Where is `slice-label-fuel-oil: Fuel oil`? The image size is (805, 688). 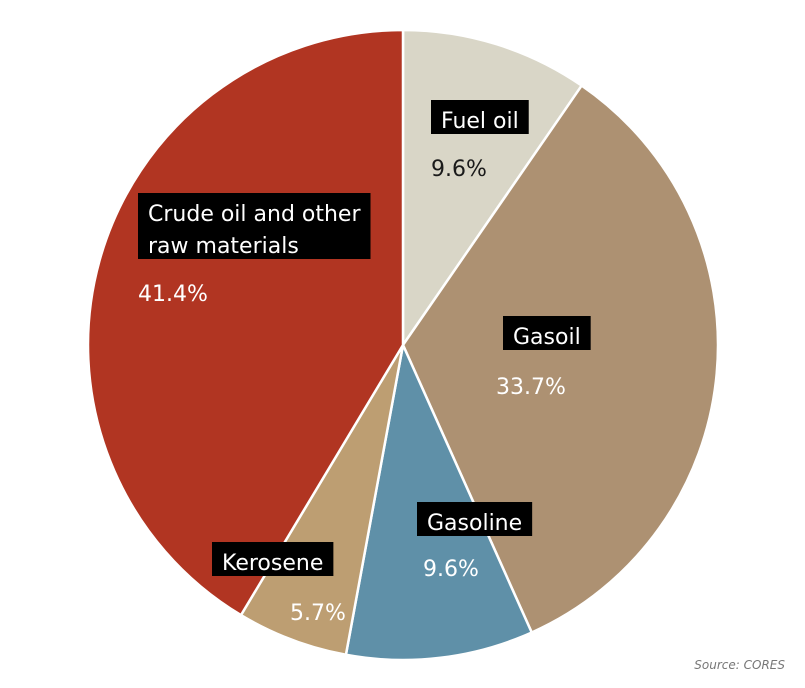 slice-label-fuel-oil: Fuel oil is located at coordinates (480, 117).